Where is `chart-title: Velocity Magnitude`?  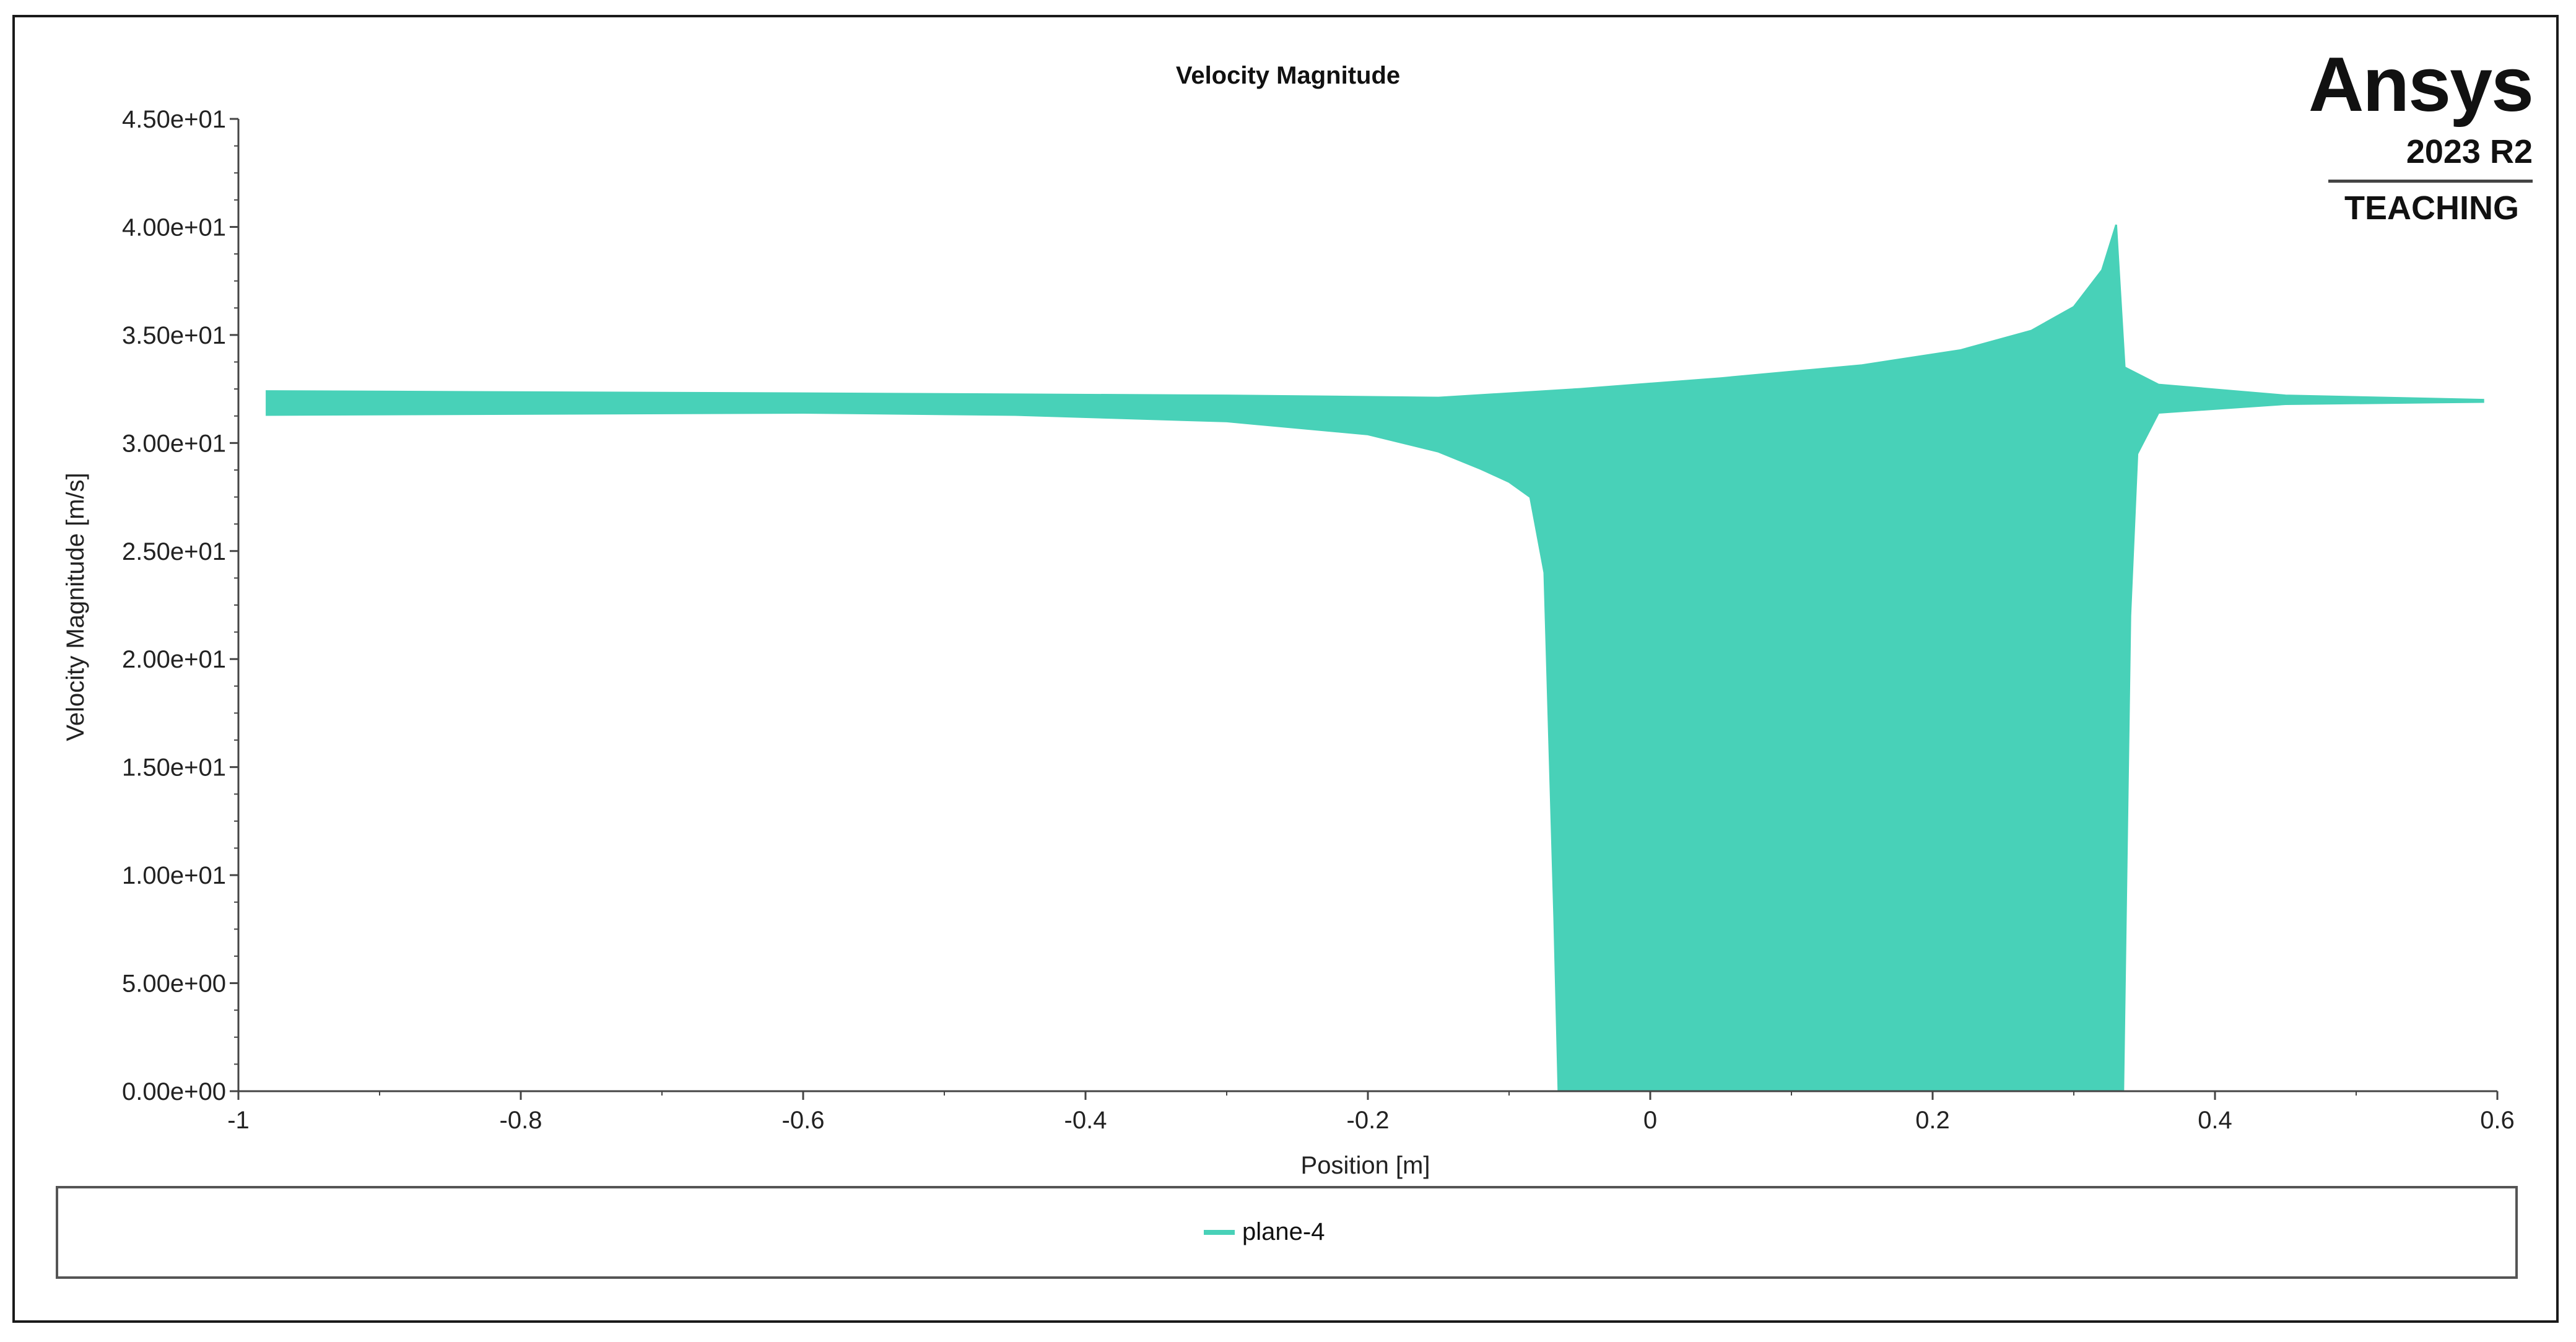
chart-title: Velocity Magnitude is located at coordinates (1288, 75).